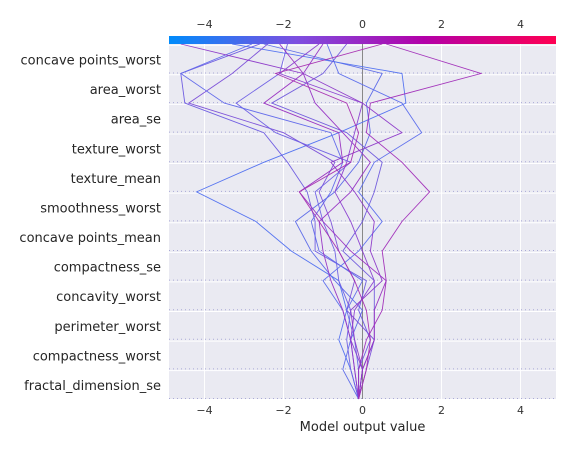 The height and width of the screenshot is (453, 576). I want to click on feature-label: concave points_worst, so click(90, 61).